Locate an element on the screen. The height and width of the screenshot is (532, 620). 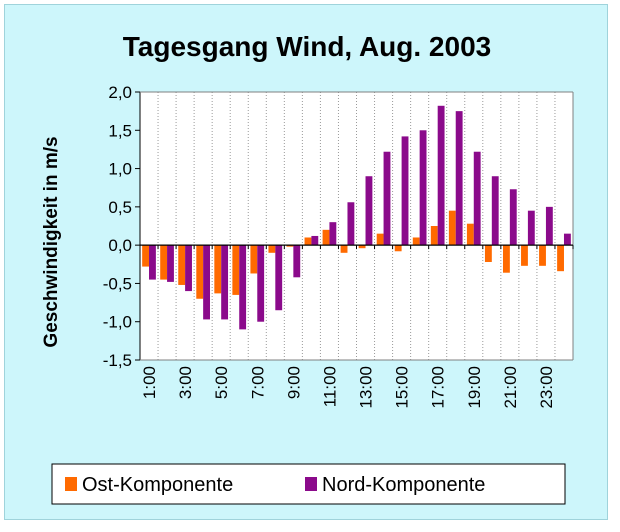
x-tick-label: 19:00 is located at coordinates (474, 387).